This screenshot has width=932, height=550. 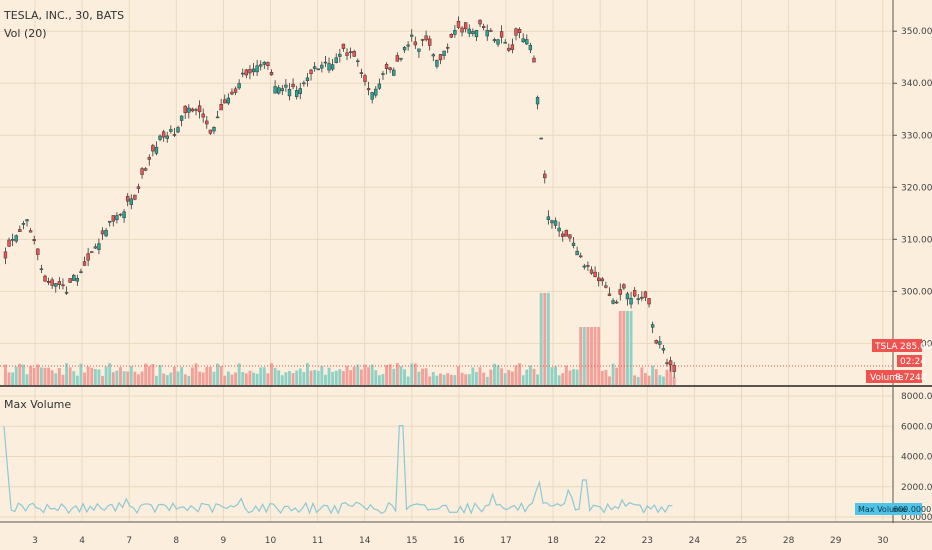 What do you see at coordinates (82, 541) in the screenshot?
I see `x-tick-label: 4` at bounding box center [82, 541].